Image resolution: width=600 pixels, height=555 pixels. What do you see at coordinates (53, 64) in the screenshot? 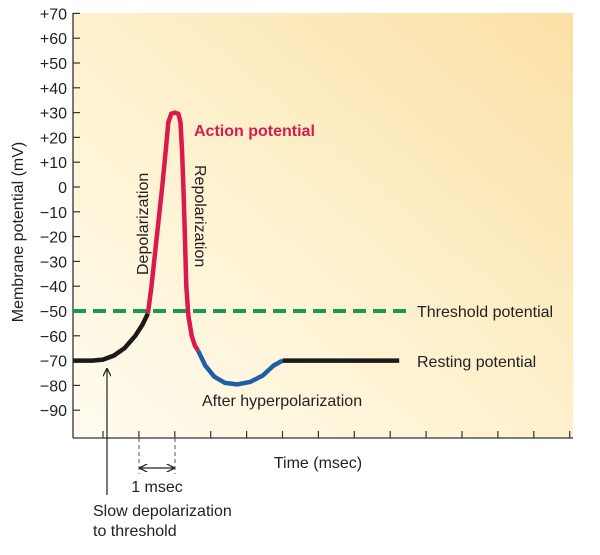
I see `y-tick-label: +50` at bounding box center [53, 64].